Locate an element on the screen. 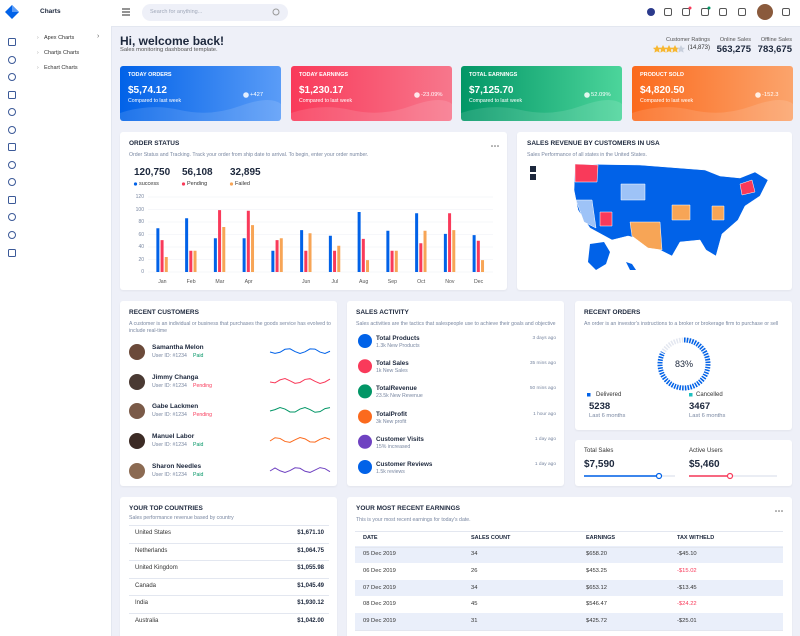  card-title: RECENT ORDERS is located at coordinates (612, 312).